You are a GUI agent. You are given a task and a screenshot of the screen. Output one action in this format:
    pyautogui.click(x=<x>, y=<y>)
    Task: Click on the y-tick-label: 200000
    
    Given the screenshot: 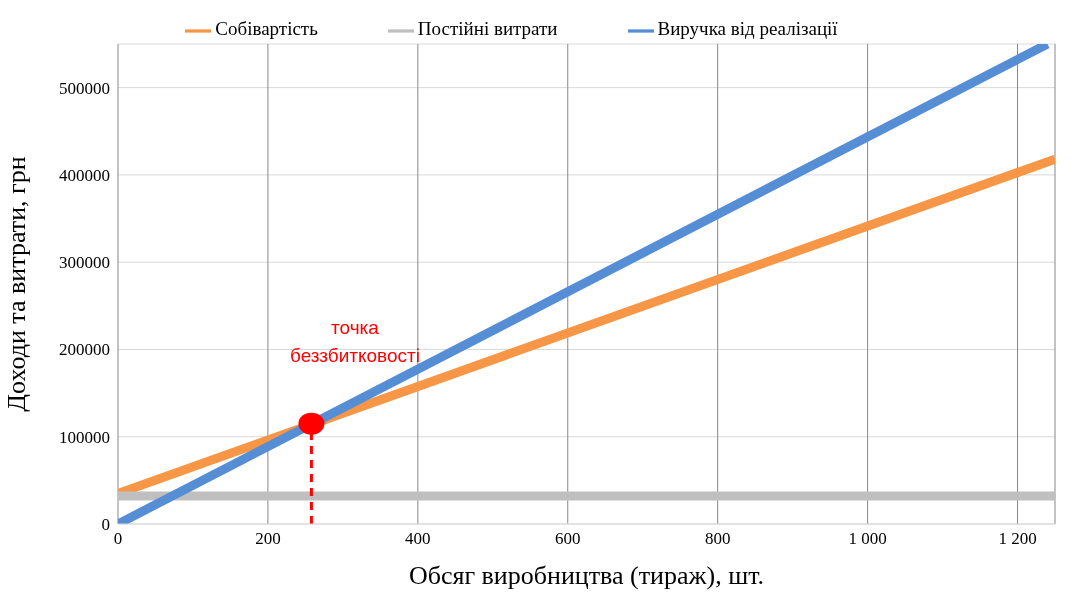 What is the action you would take?
    pyautogui.click(x=84, y=350)
    